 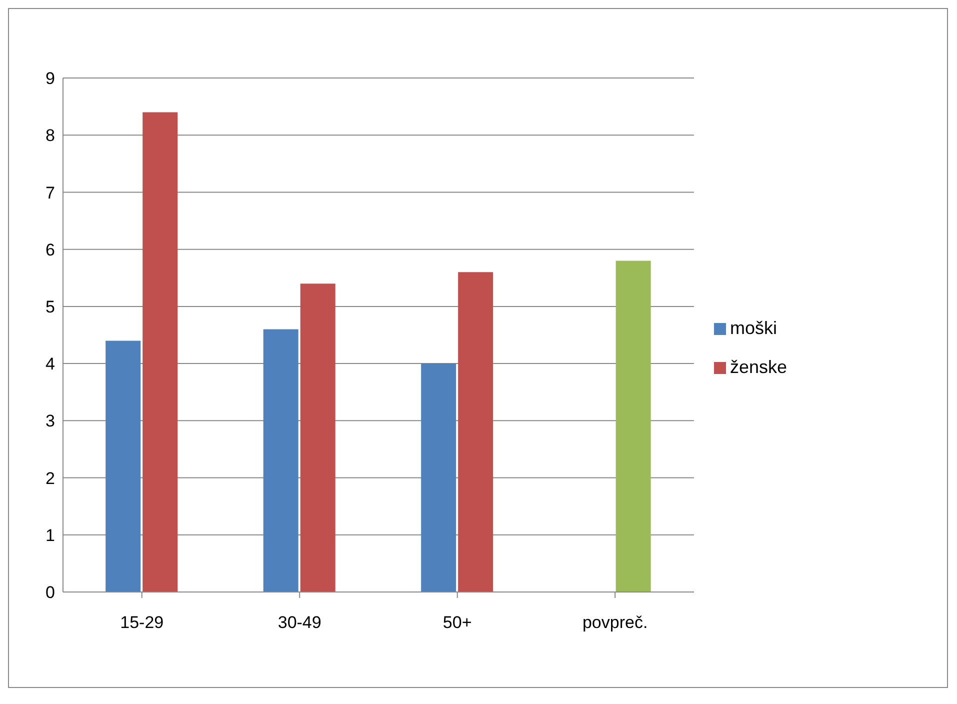 What do you see at coordinates (50, 78) in the screenshot?
I see `y-tick-label: 9` at bounding box center [50, 78].